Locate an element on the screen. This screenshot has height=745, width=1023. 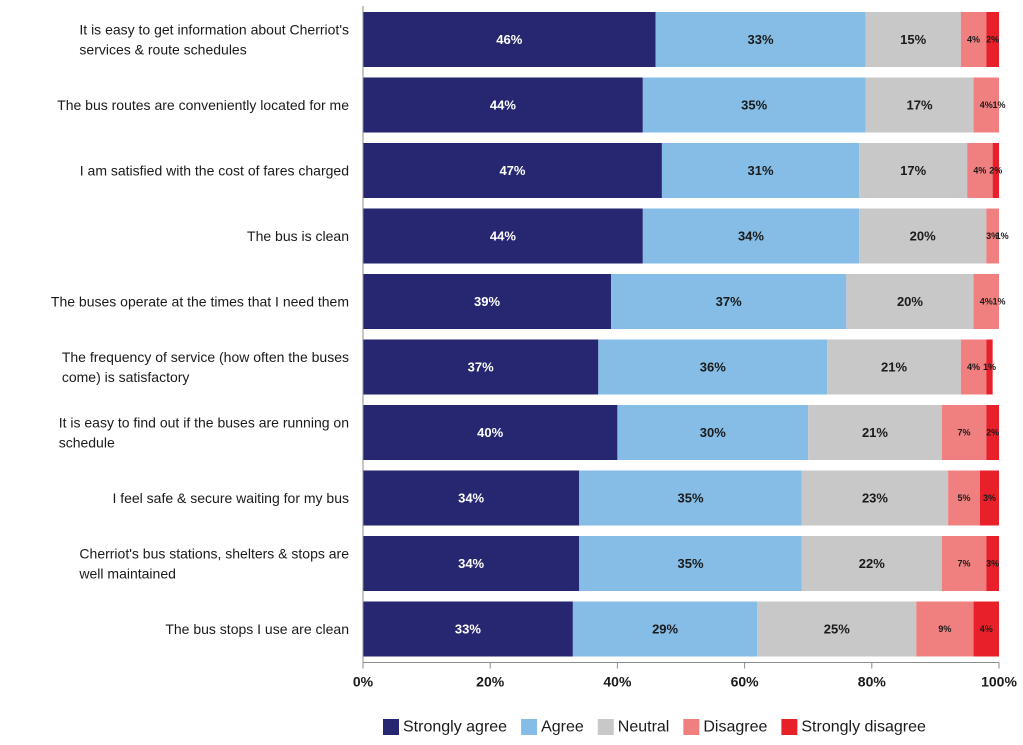
data-label: 33% is located at coordinates (468, 629).